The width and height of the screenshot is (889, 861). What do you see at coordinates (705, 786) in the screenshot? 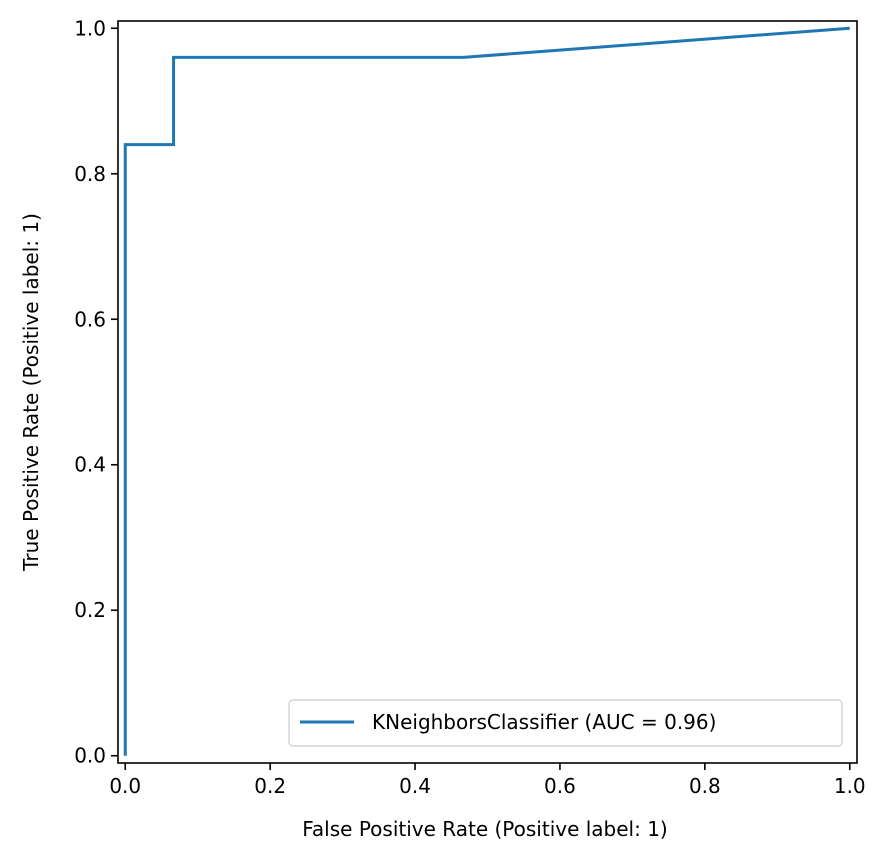
I see `x-tick-label: 0.8` at bounding box center [705, 786].